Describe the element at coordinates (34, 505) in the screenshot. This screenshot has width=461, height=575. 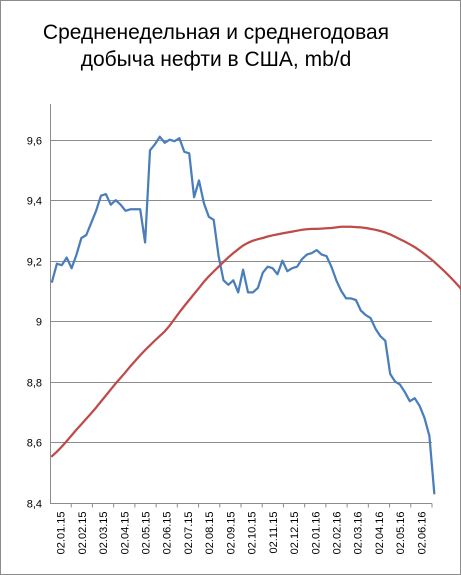
I see `y-tick-label: 8,4` at that location.